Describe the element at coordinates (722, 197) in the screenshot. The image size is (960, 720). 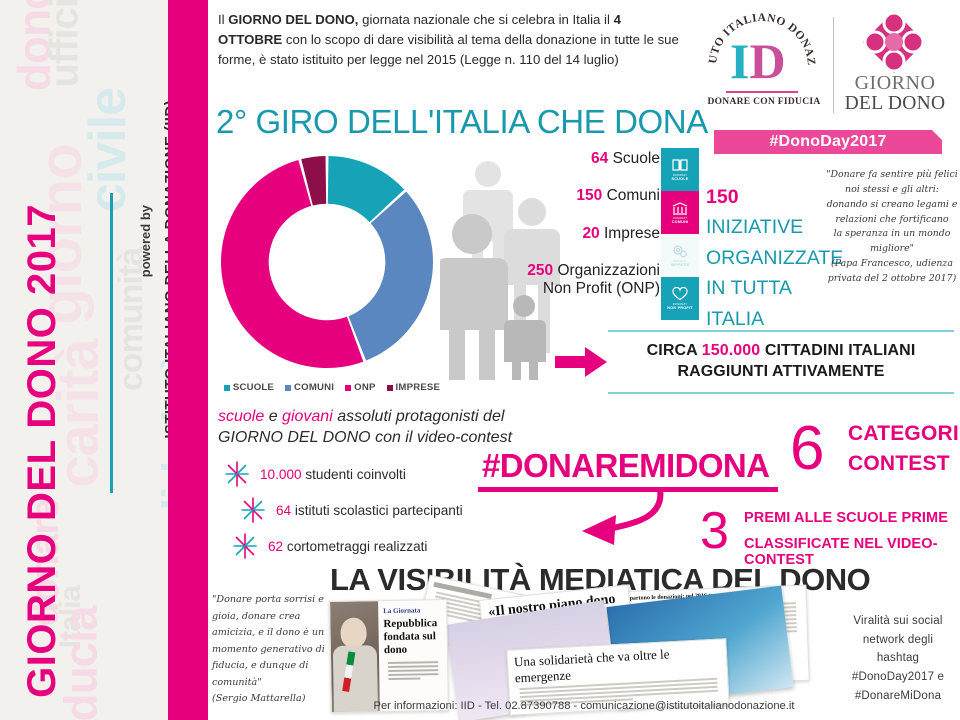
I see `initiatives-number: 150` at that location.